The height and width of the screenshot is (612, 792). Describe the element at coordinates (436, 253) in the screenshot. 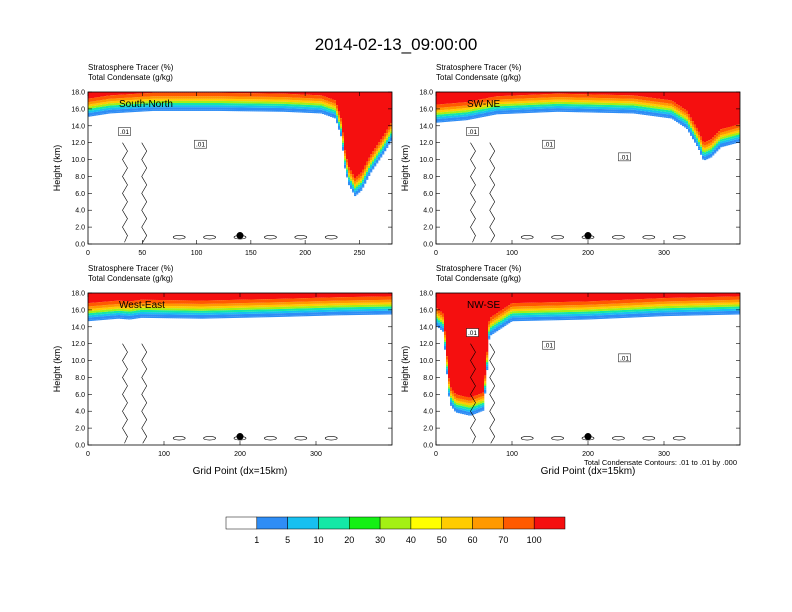

I see `x-tick-label: 0` at that location.